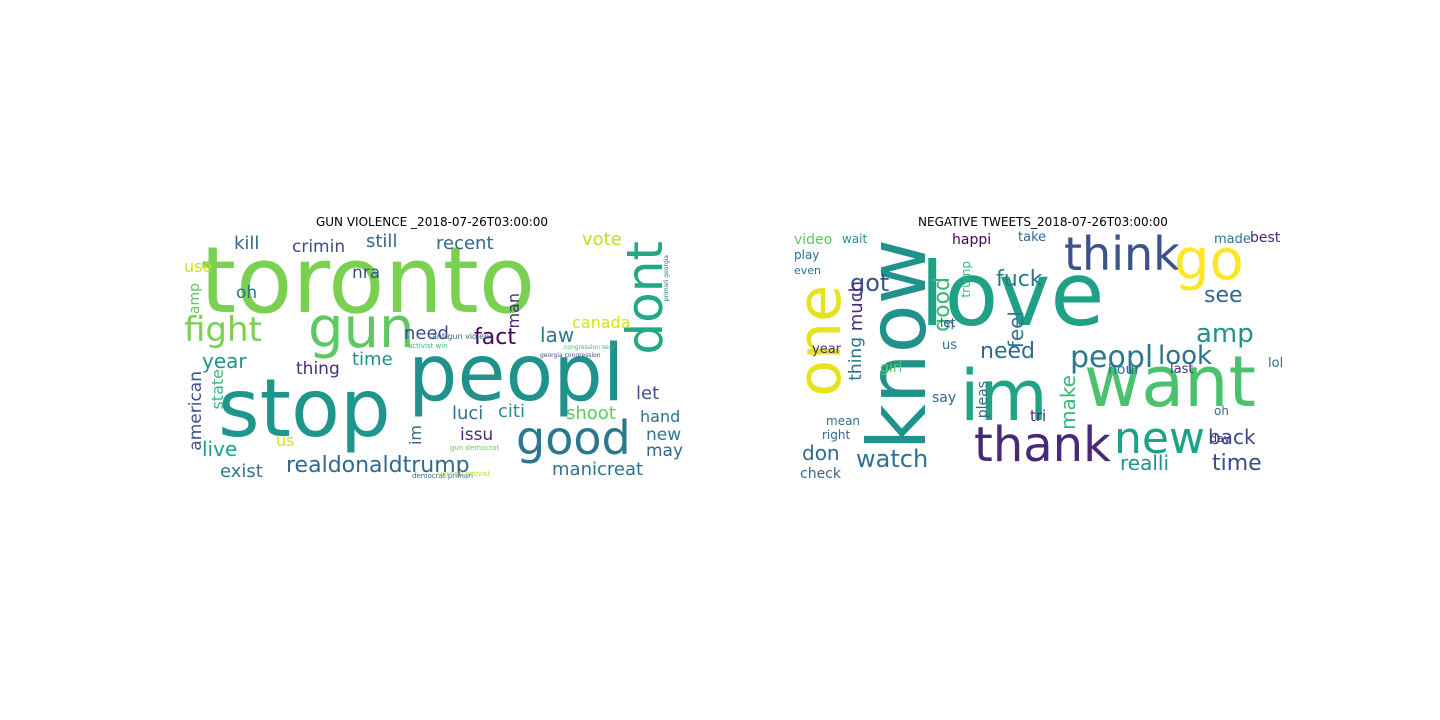 The height and width of the screenshot is (720, 1440). I want to click on right-word-go-6: go, so click(1209, 262).